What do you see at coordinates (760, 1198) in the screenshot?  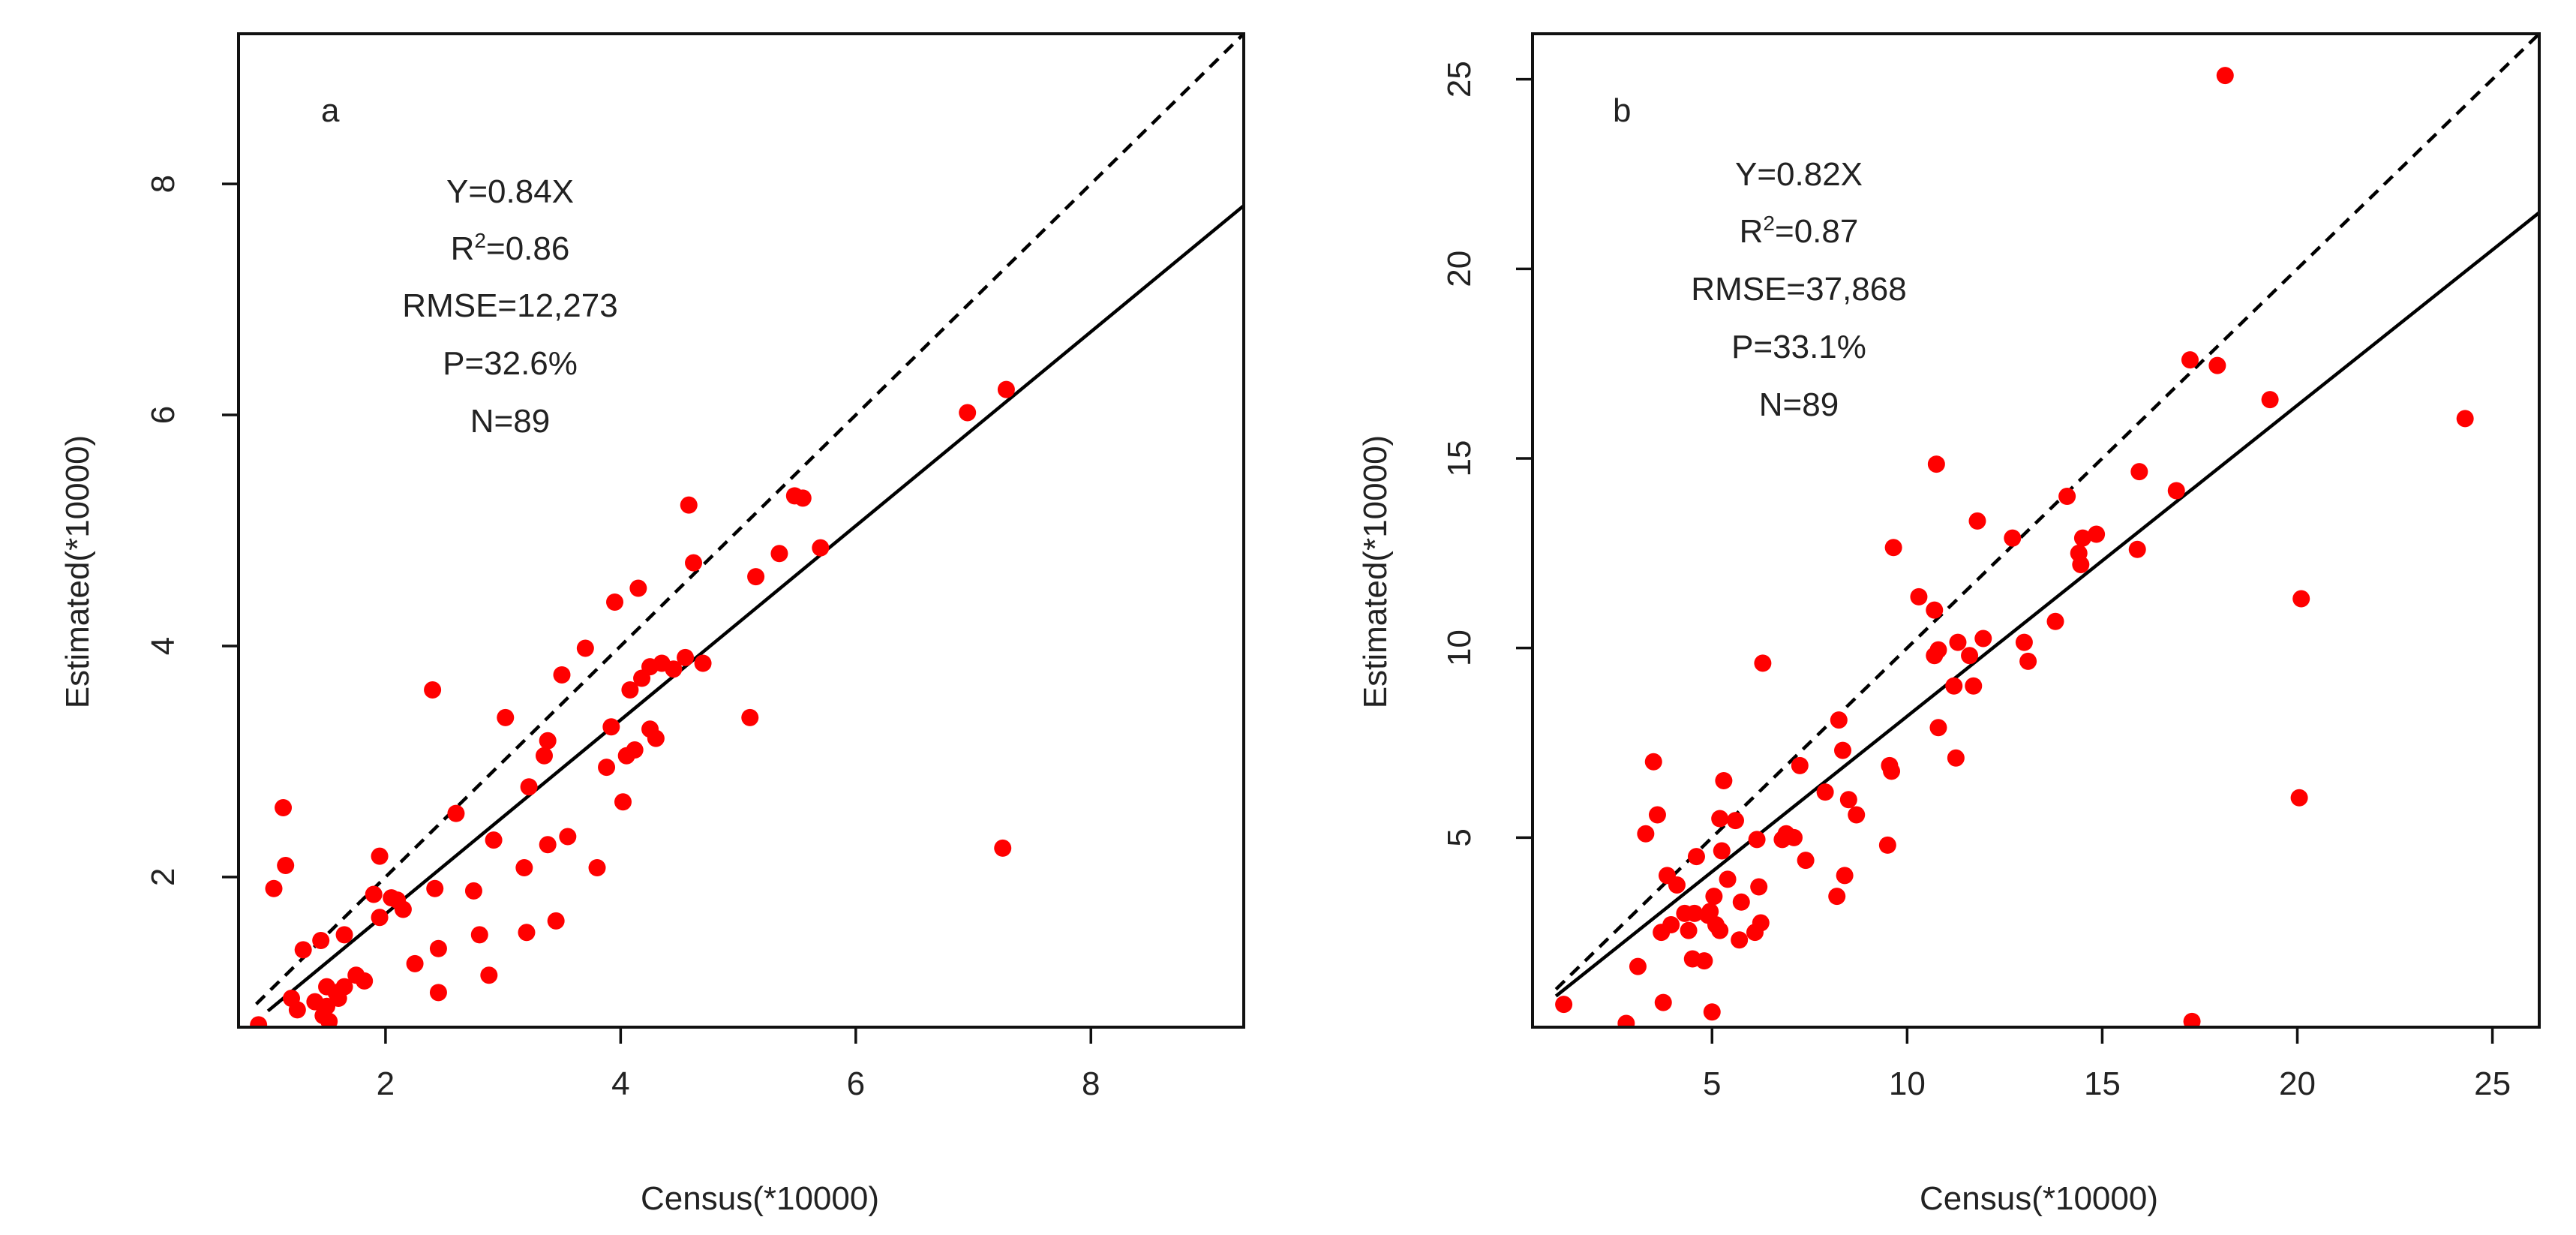 I see `panel-a-xlabel: Census(*10000)` at bounding box center [760, 1198].